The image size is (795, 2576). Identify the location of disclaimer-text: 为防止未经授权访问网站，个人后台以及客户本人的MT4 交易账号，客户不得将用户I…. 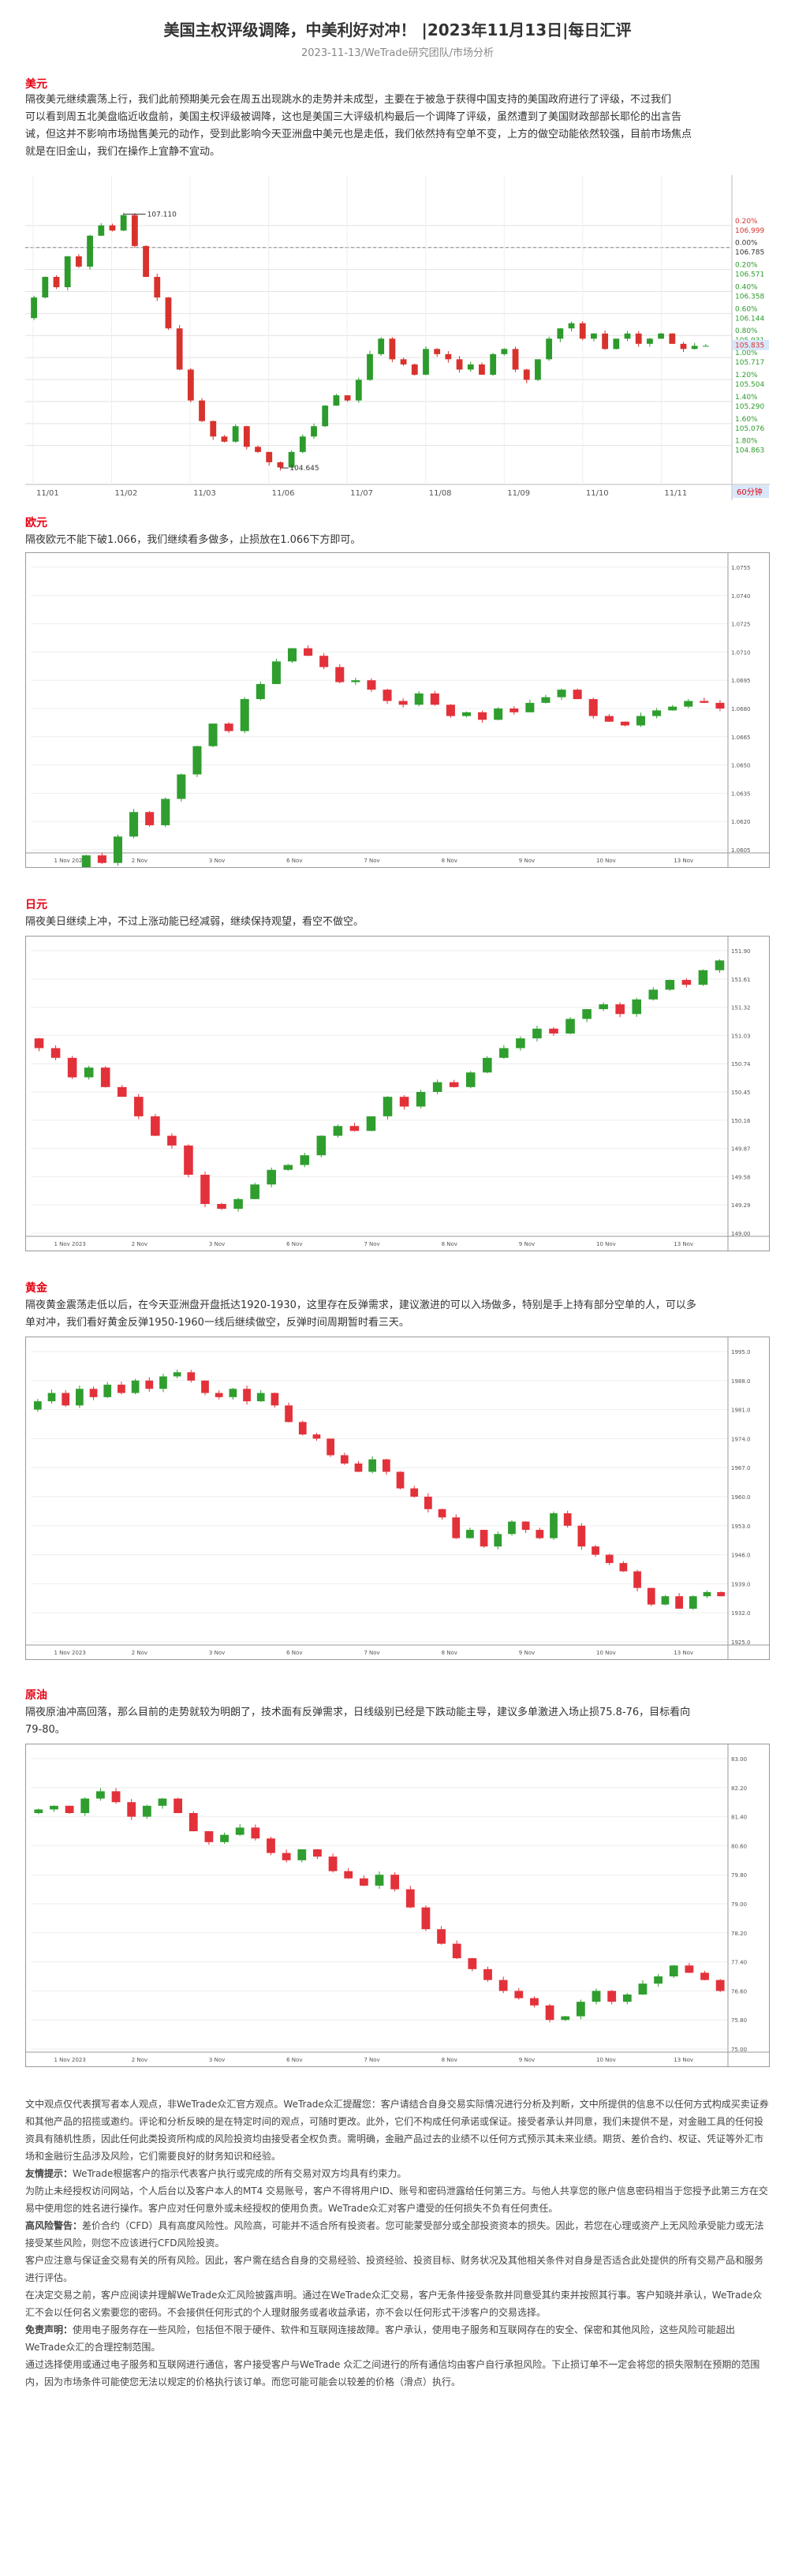
(396, 2199).